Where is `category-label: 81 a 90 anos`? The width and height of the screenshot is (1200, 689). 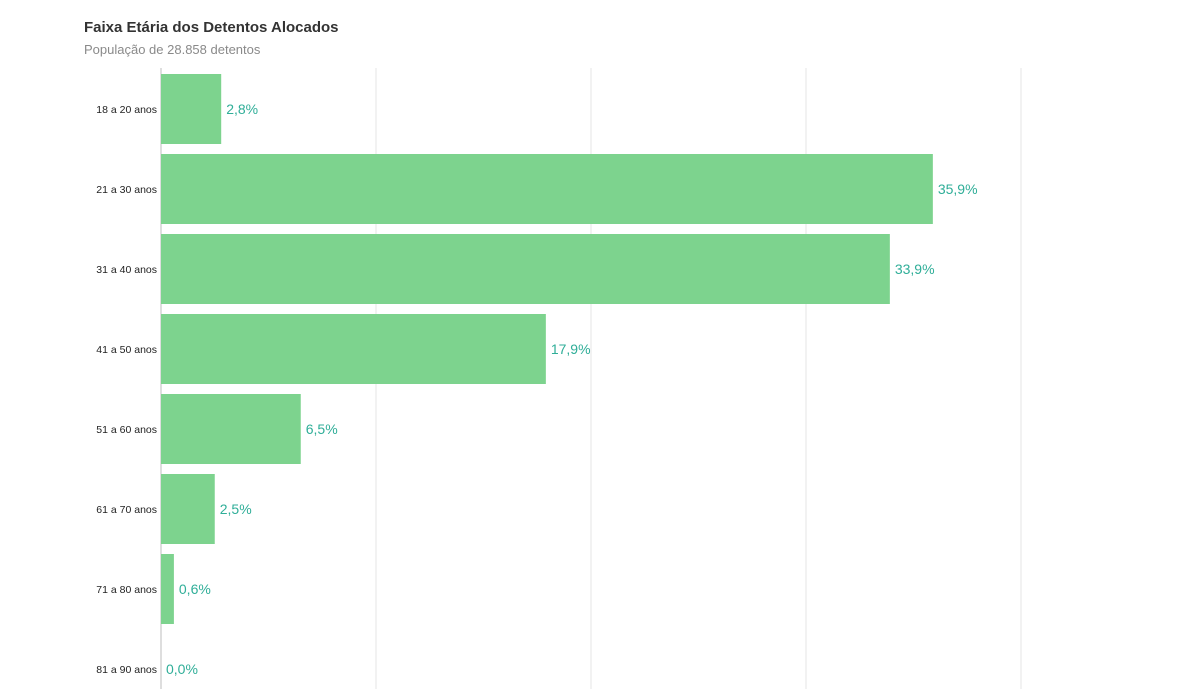
category-label: 81 a 90 anos is located at coordinates (126, 670).